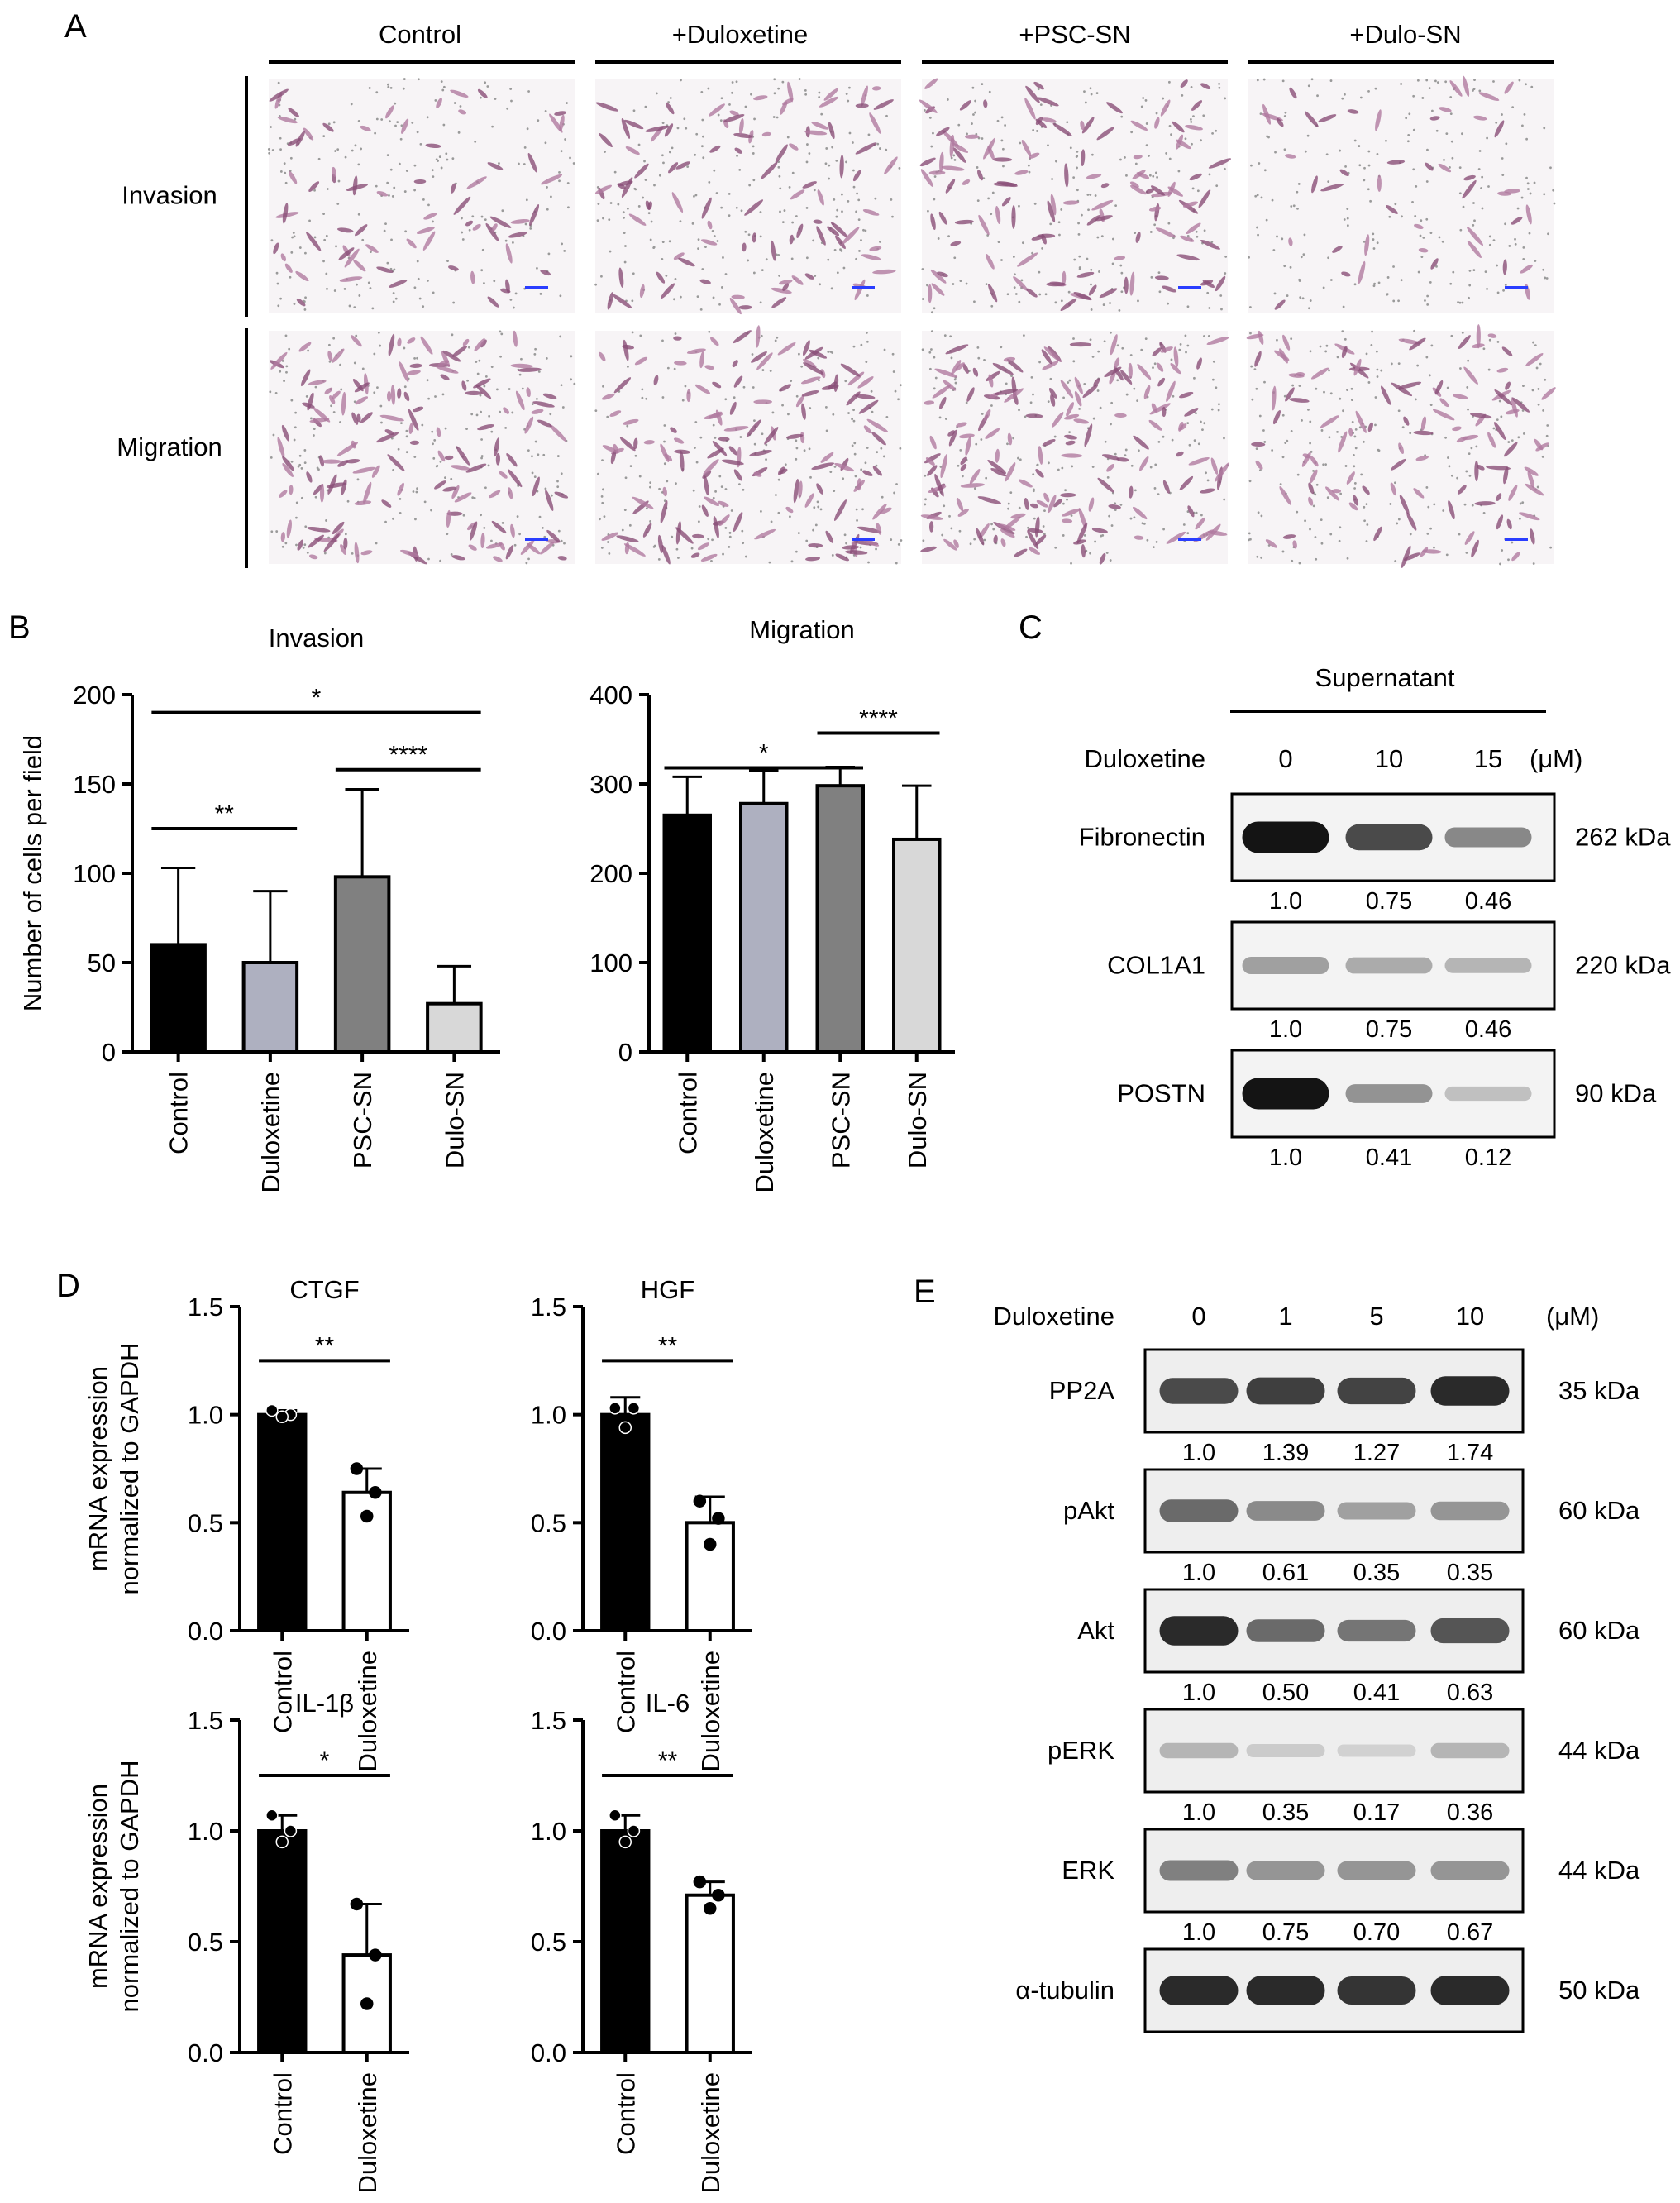 This screenshot has width=1680, height=2203. I want to click on y-tick-label: 0.0, so click(548, 1631).